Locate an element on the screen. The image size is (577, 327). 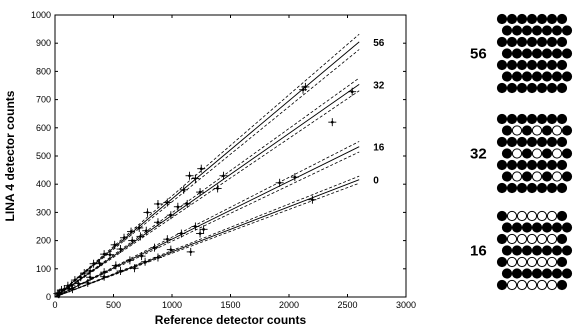
detector-pattern-16: 16 is located at coordinates (521, 250).